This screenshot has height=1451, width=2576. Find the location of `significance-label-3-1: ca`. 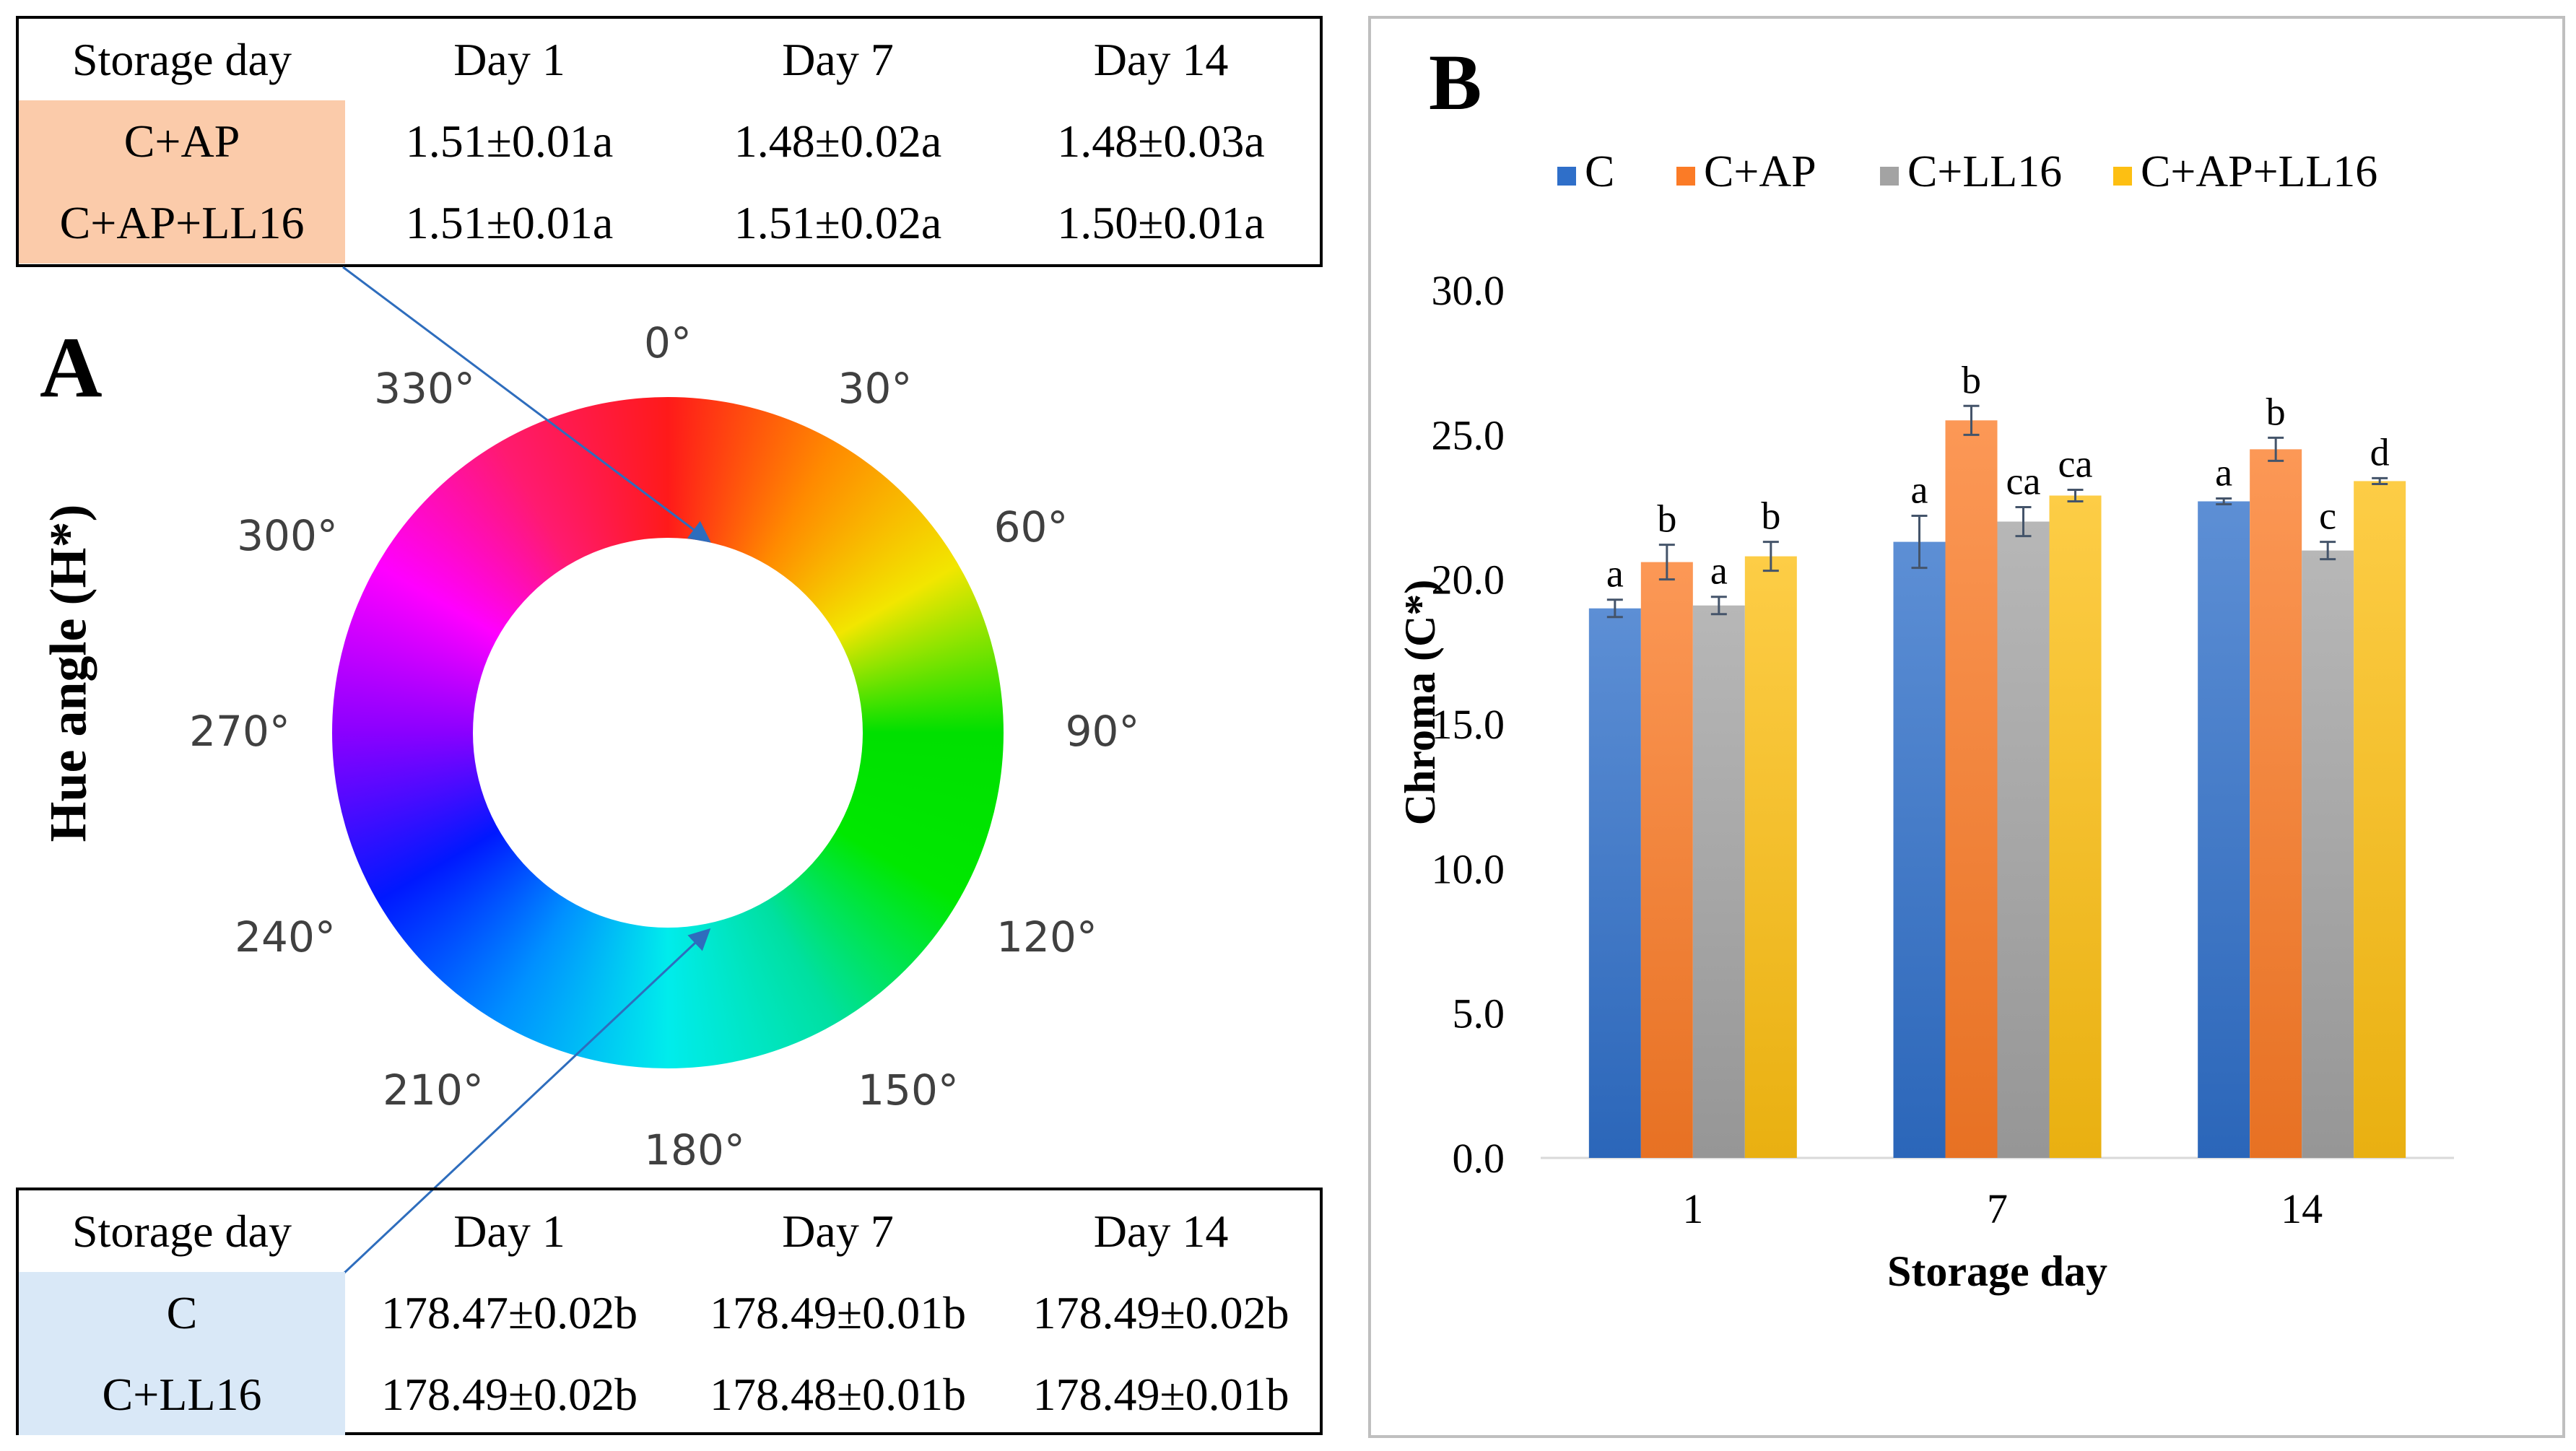

significance-label-3-1: ca is located at coordinates (2075, 464).